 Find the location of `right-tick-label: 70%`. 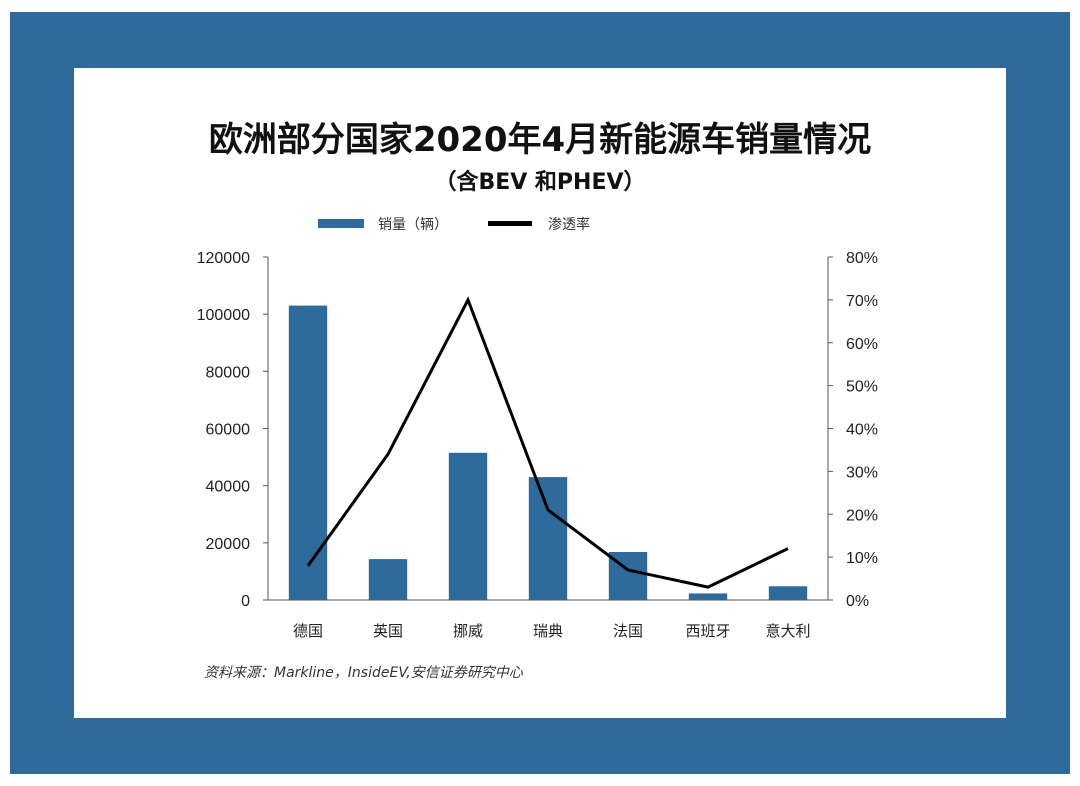

right-tick-label: 70% is located at coordinates (862, 301).